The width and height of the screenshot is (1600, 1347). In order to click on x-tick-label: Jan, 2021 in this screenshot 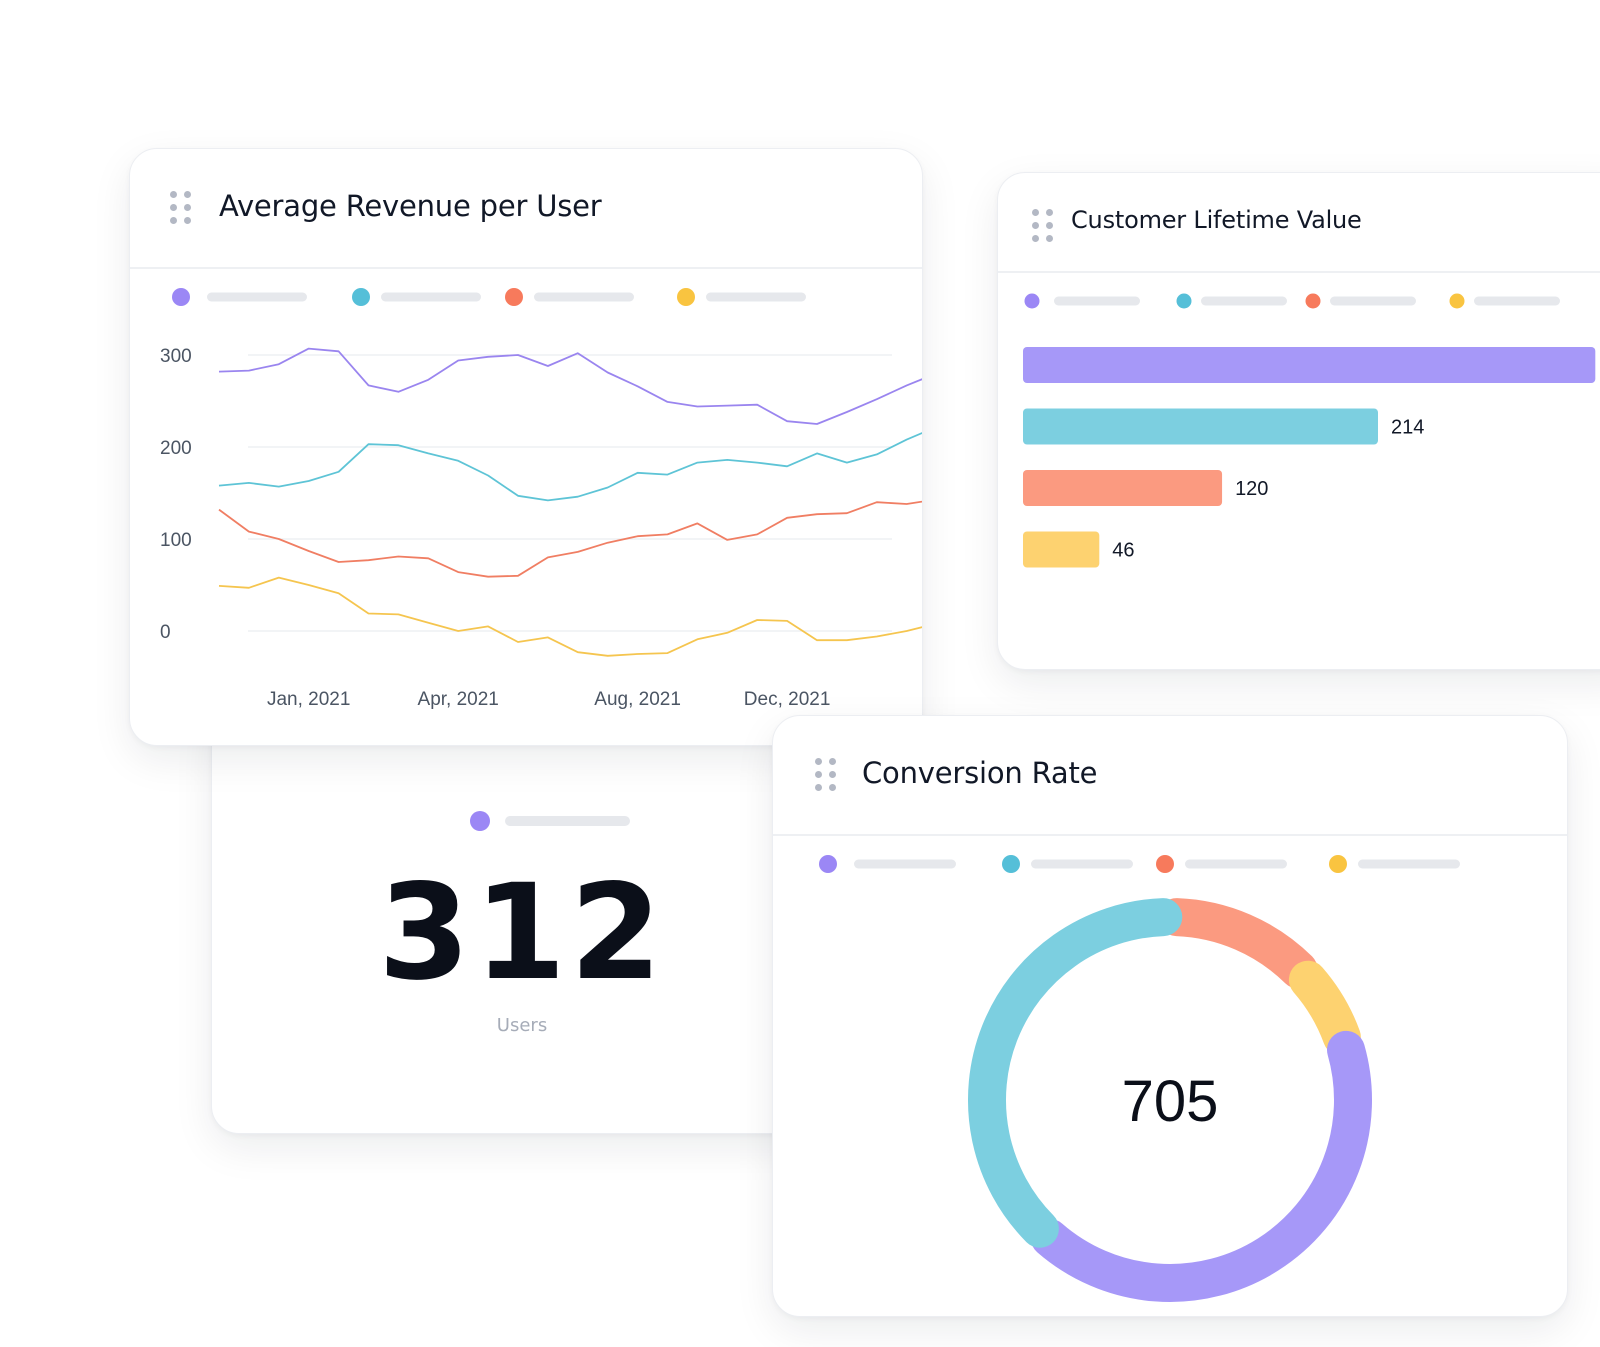, I will do `click(308, 699)`.